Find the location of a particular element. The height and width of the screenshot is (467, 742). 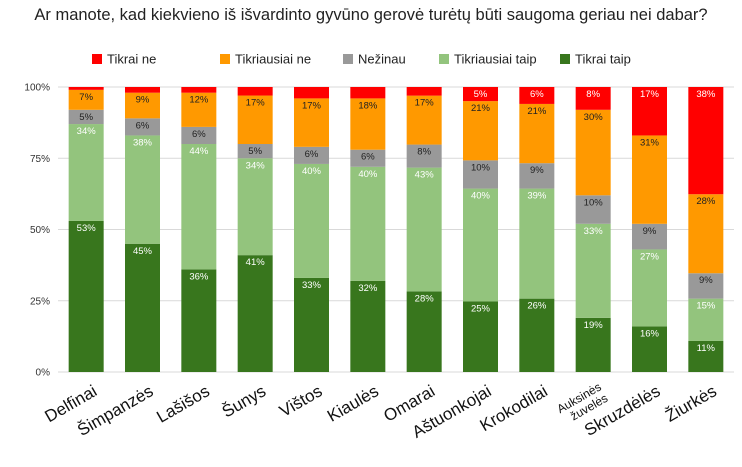

x-tick-label-ziurkes: Žiurkės is located at coordinates (691, 403).